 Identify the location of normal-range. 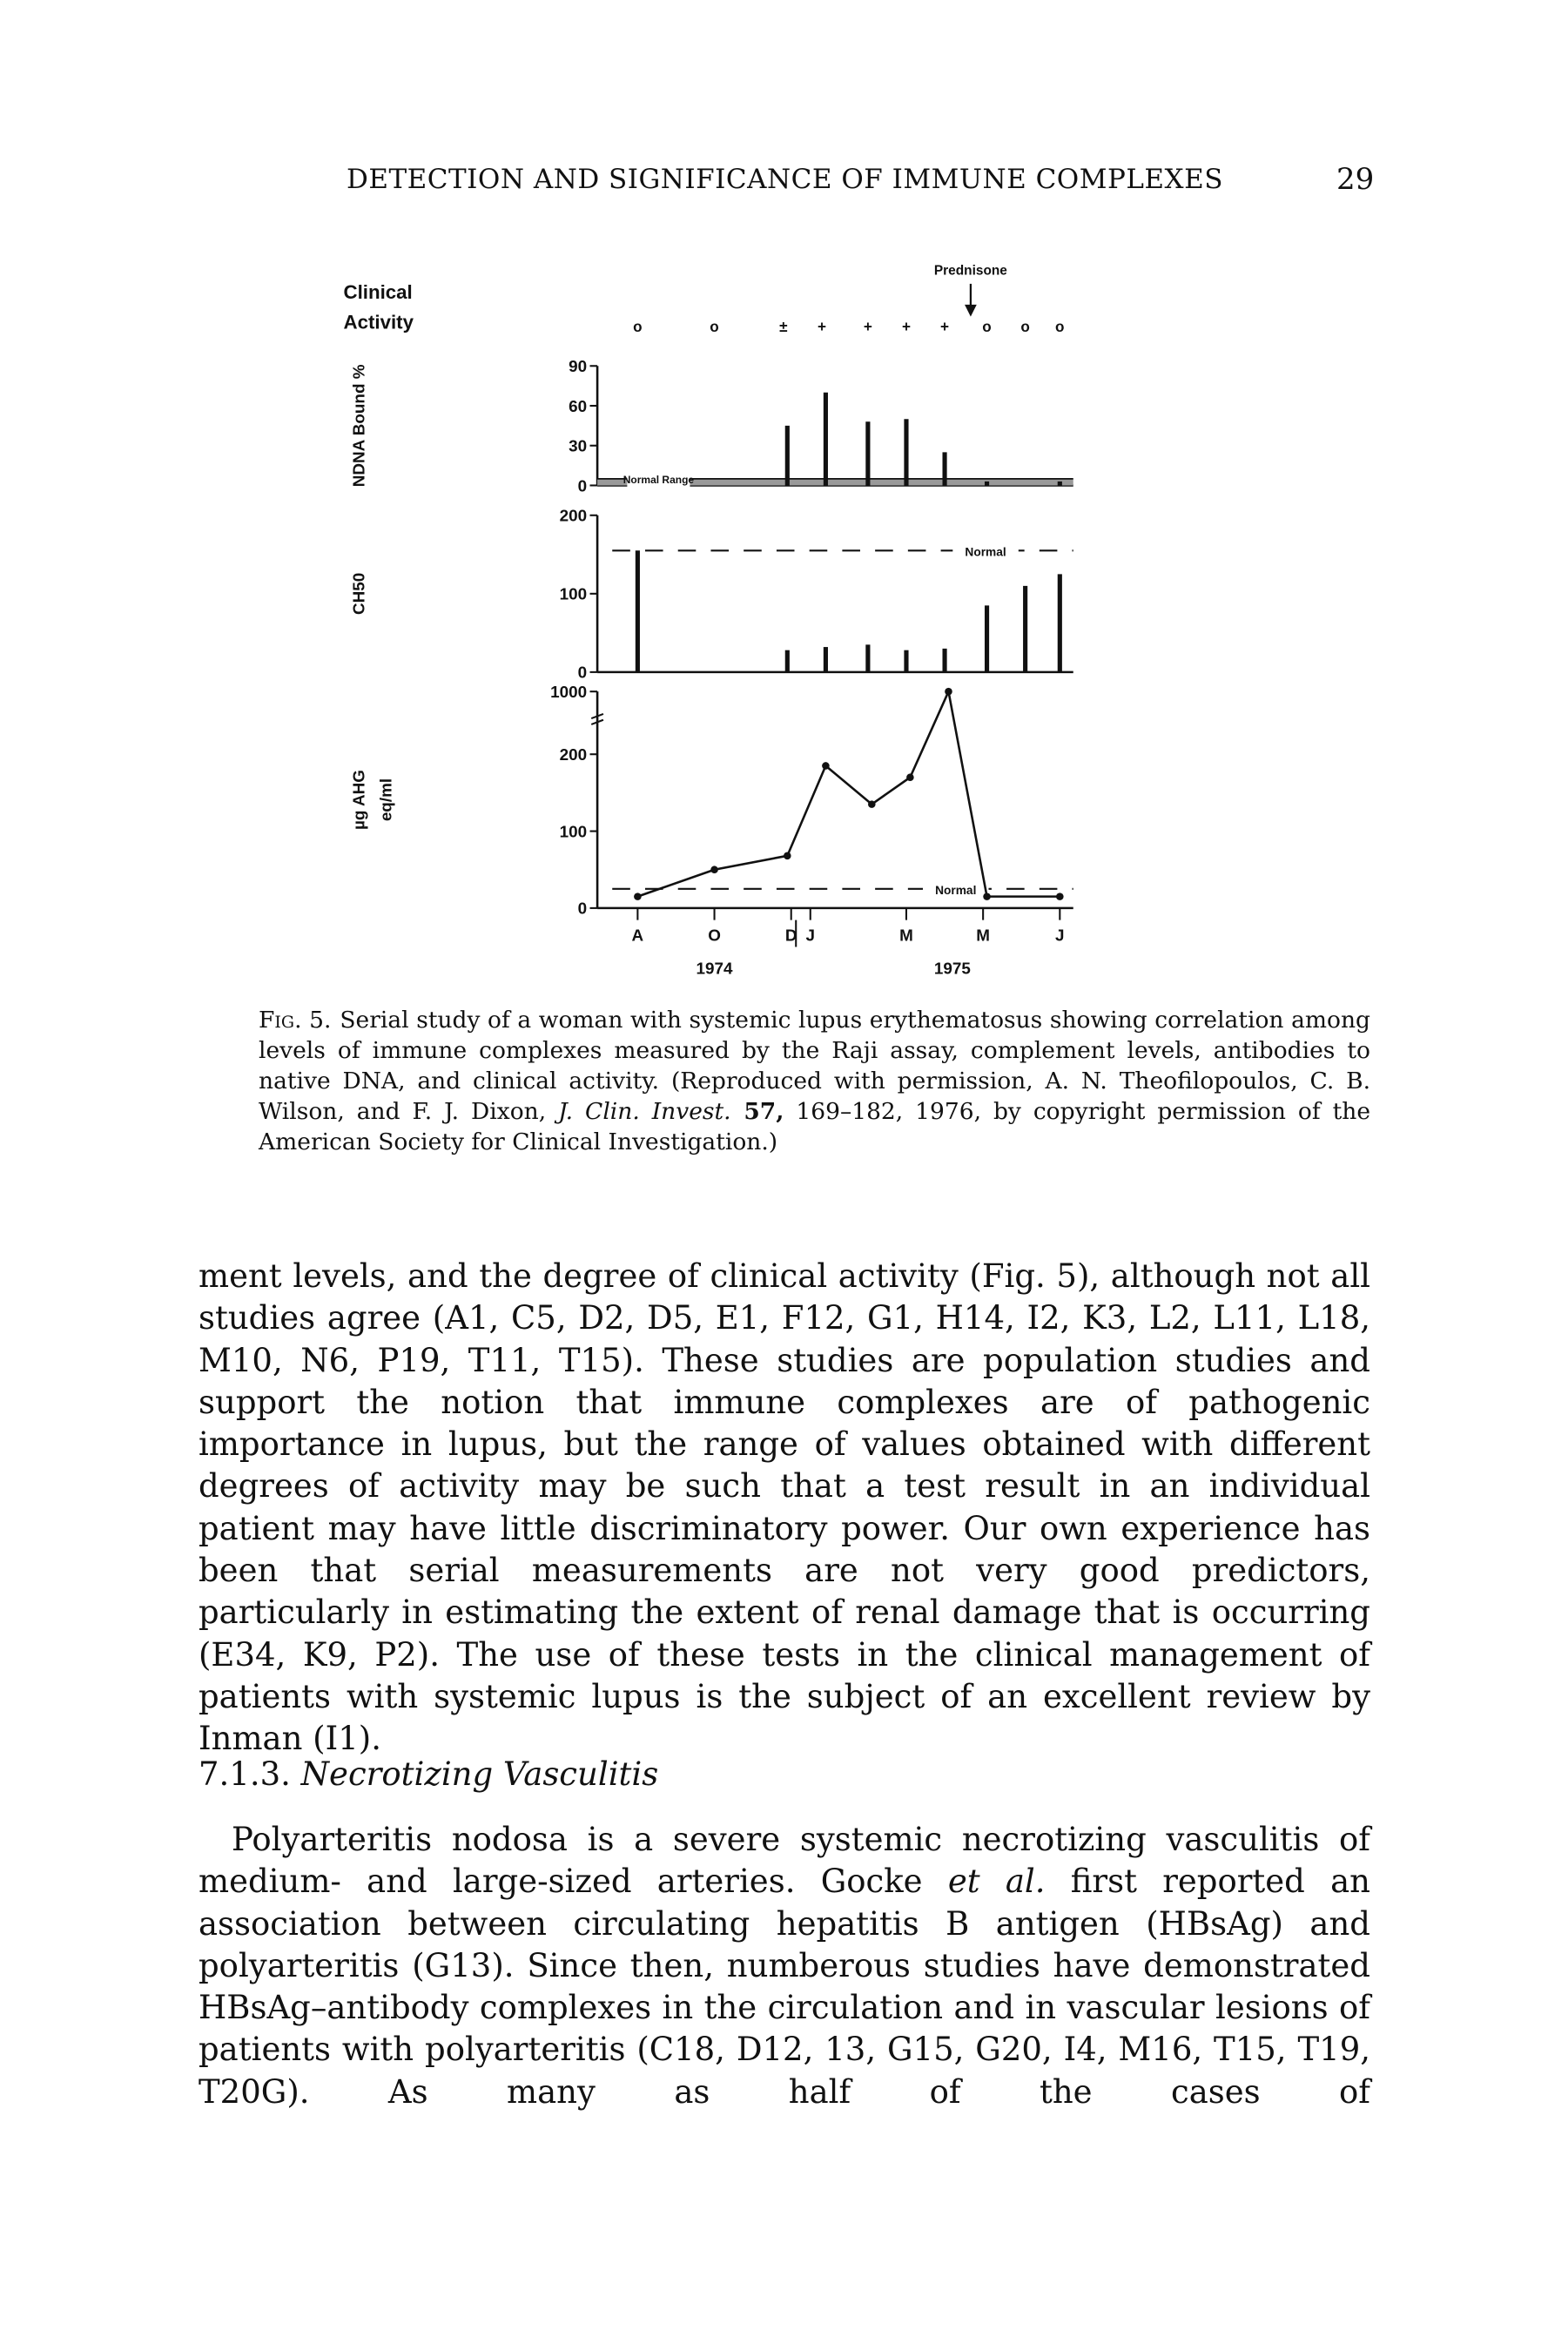
(835, 482).